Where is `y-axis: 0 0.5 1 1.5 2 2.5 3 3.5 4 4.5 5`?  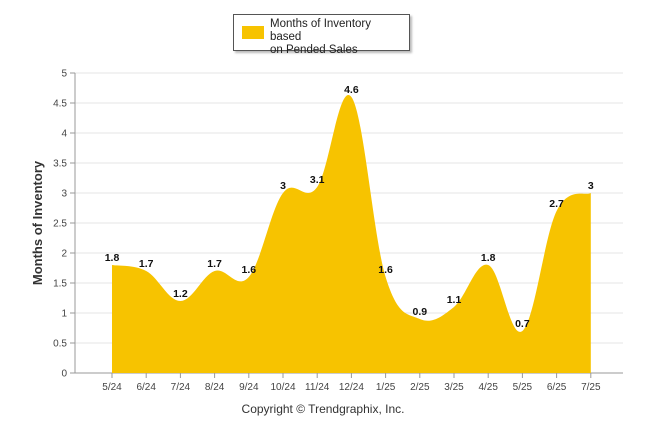 y-axis: 0 0.5 1 1.5 2 2.5 3 3.5 4 4.5 5 is located at coordinates (64, 224).